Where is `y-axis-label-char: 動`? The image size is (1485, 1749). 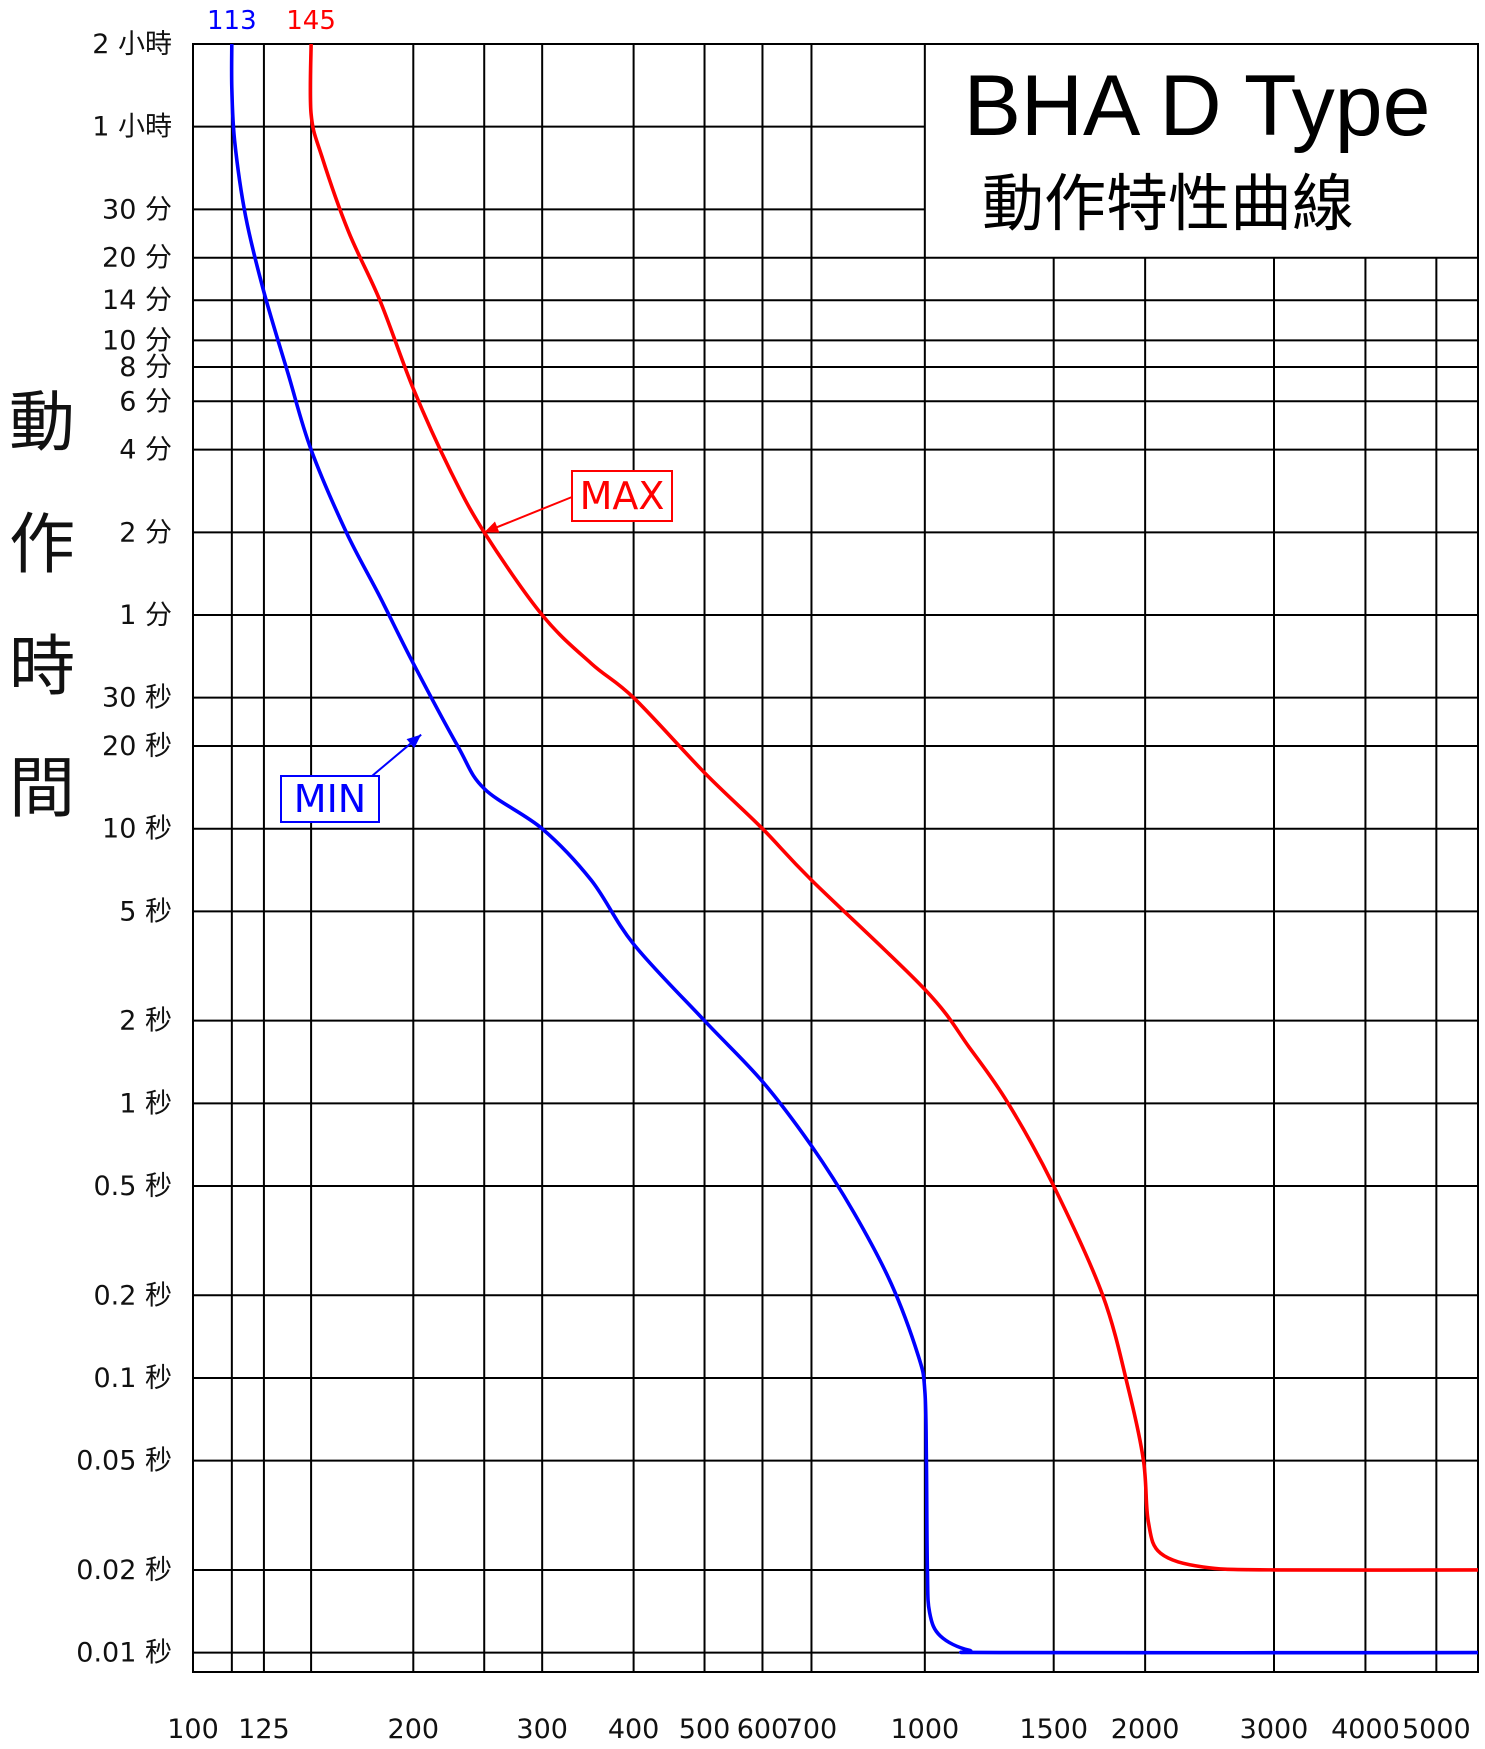 y-axis-label-char: 動 is located at coordinates (42, 422).